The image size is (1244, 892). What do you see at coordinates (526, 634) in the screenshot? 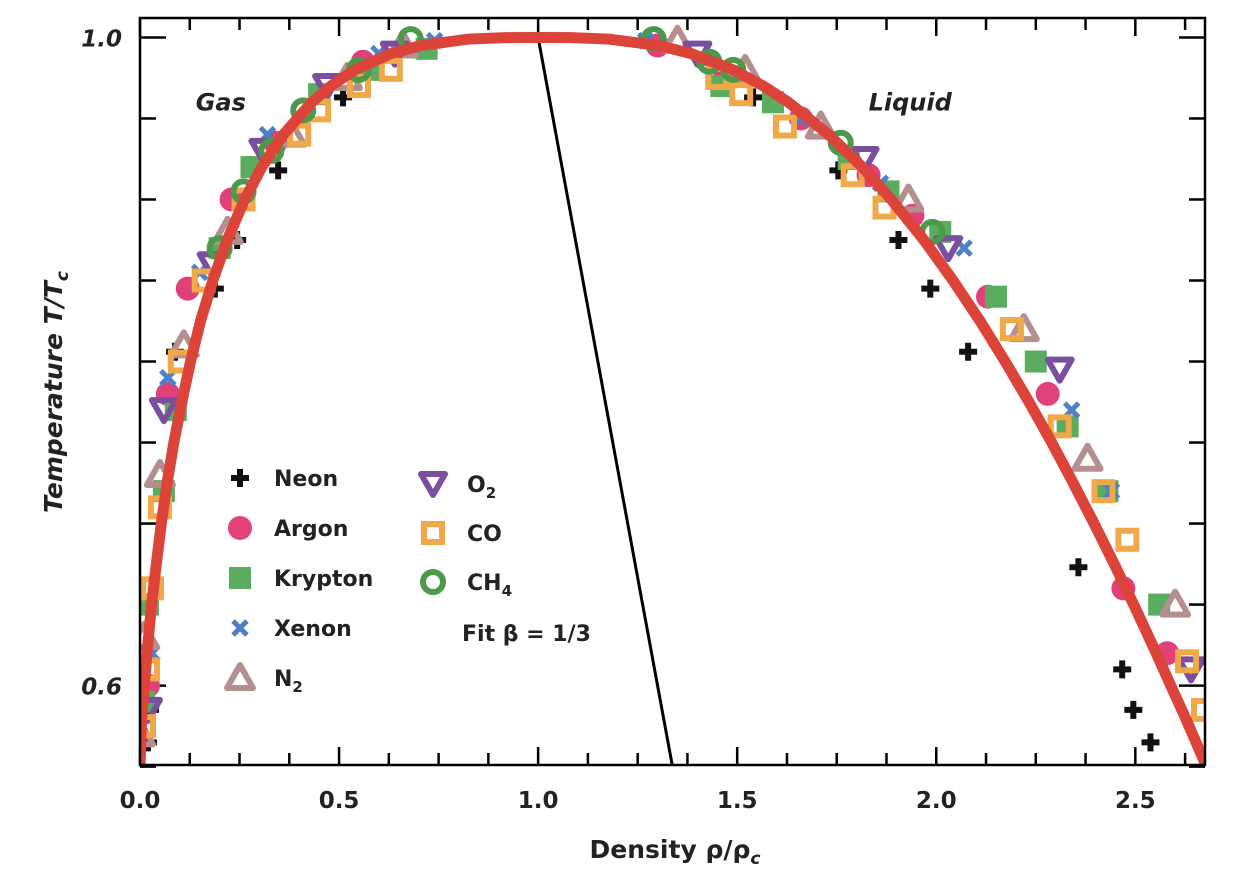
I see `legend-label-fit: Fit β = 1/3` at bounding box center [526, 634].